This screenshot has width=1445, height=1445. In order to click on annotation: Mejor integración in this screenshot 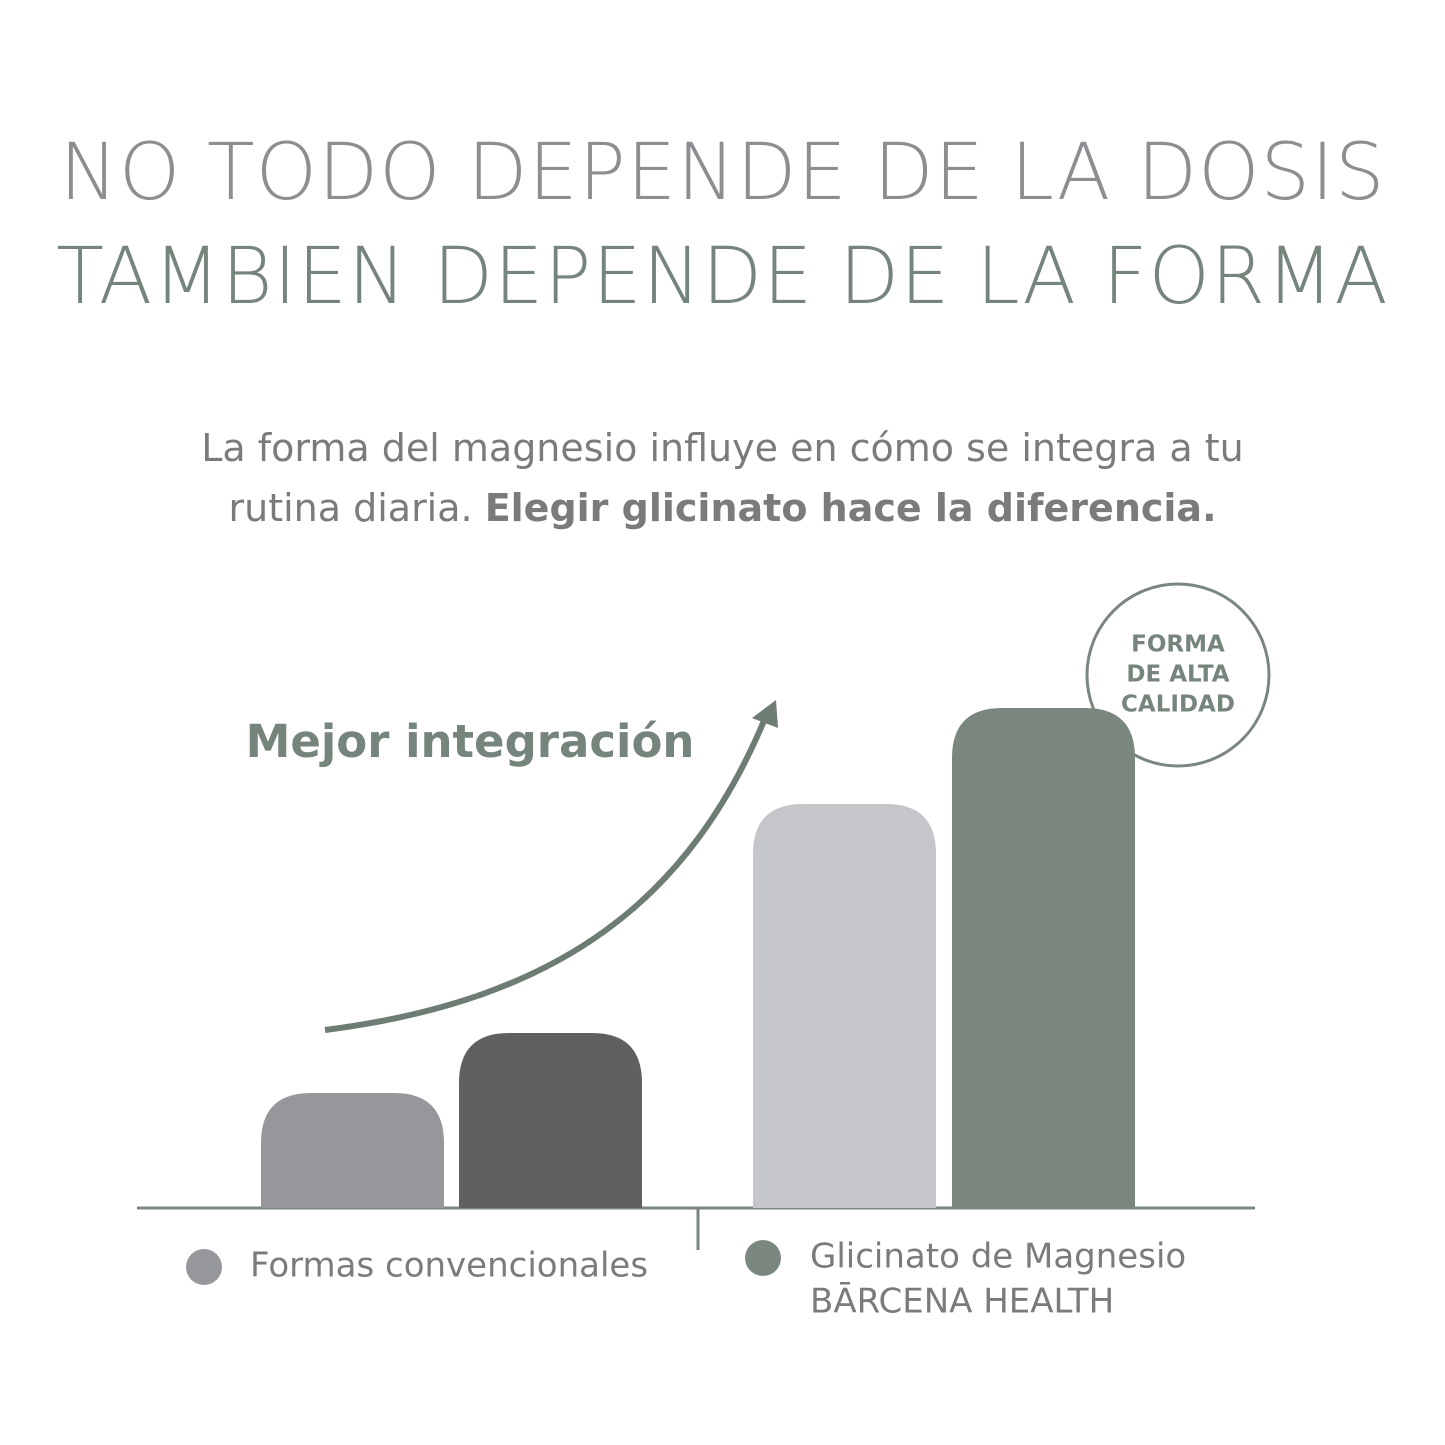, I will do `click(470, 741)`.